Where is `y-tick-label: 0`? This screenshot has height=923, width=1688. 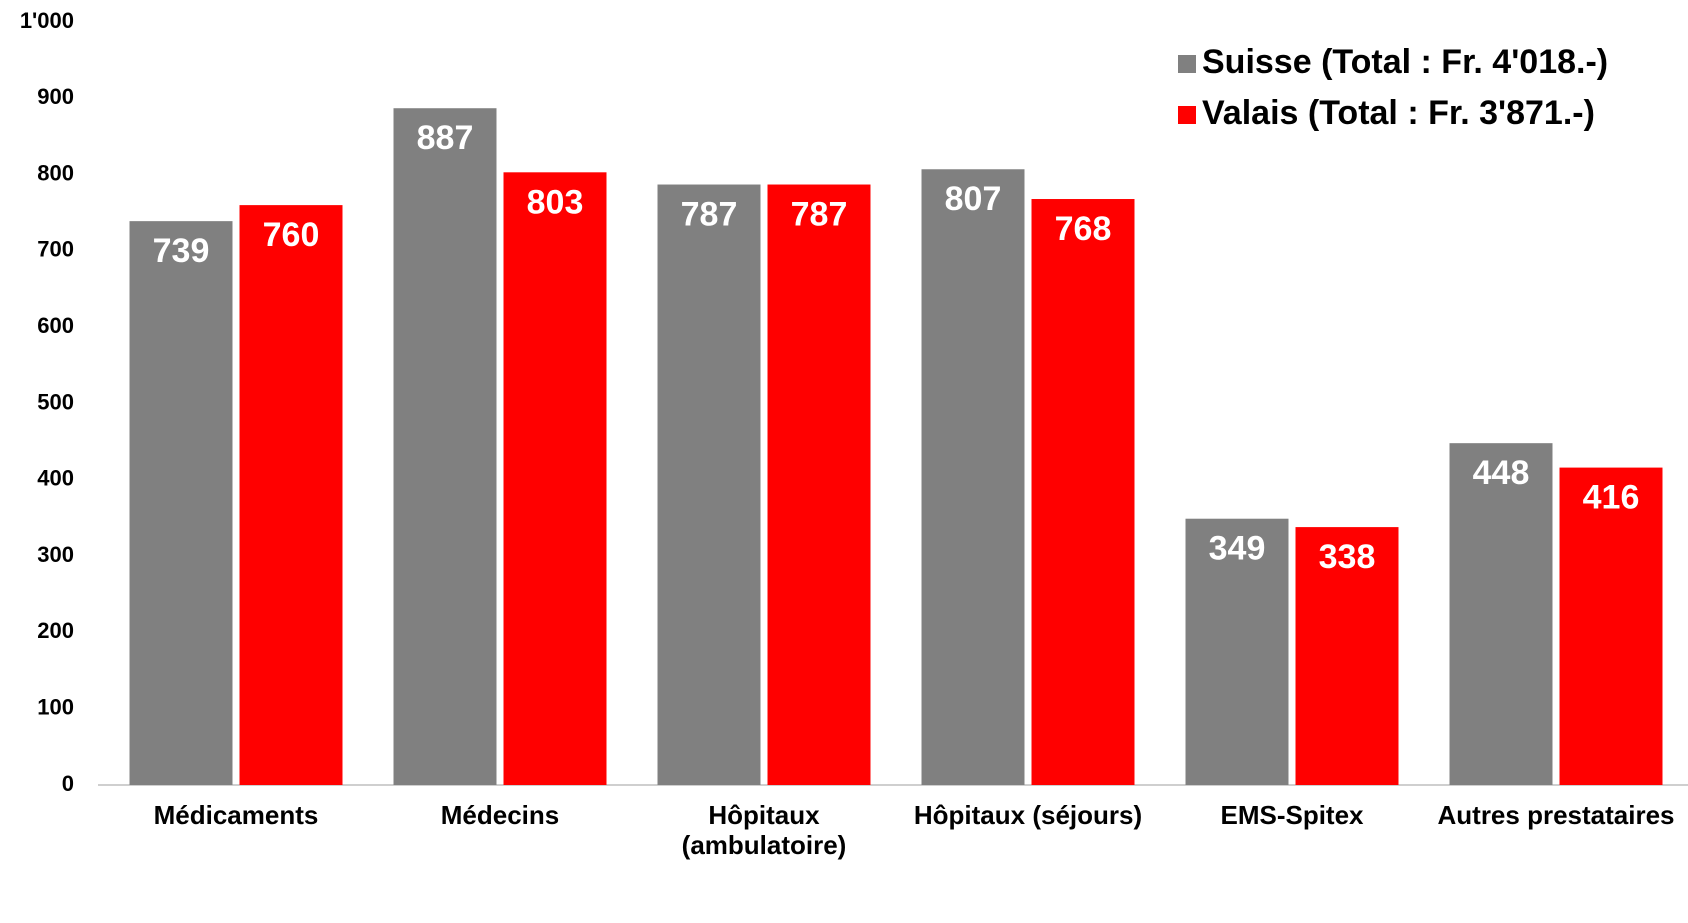 y-tick-label: 0 is located at coordinates (68, 783).